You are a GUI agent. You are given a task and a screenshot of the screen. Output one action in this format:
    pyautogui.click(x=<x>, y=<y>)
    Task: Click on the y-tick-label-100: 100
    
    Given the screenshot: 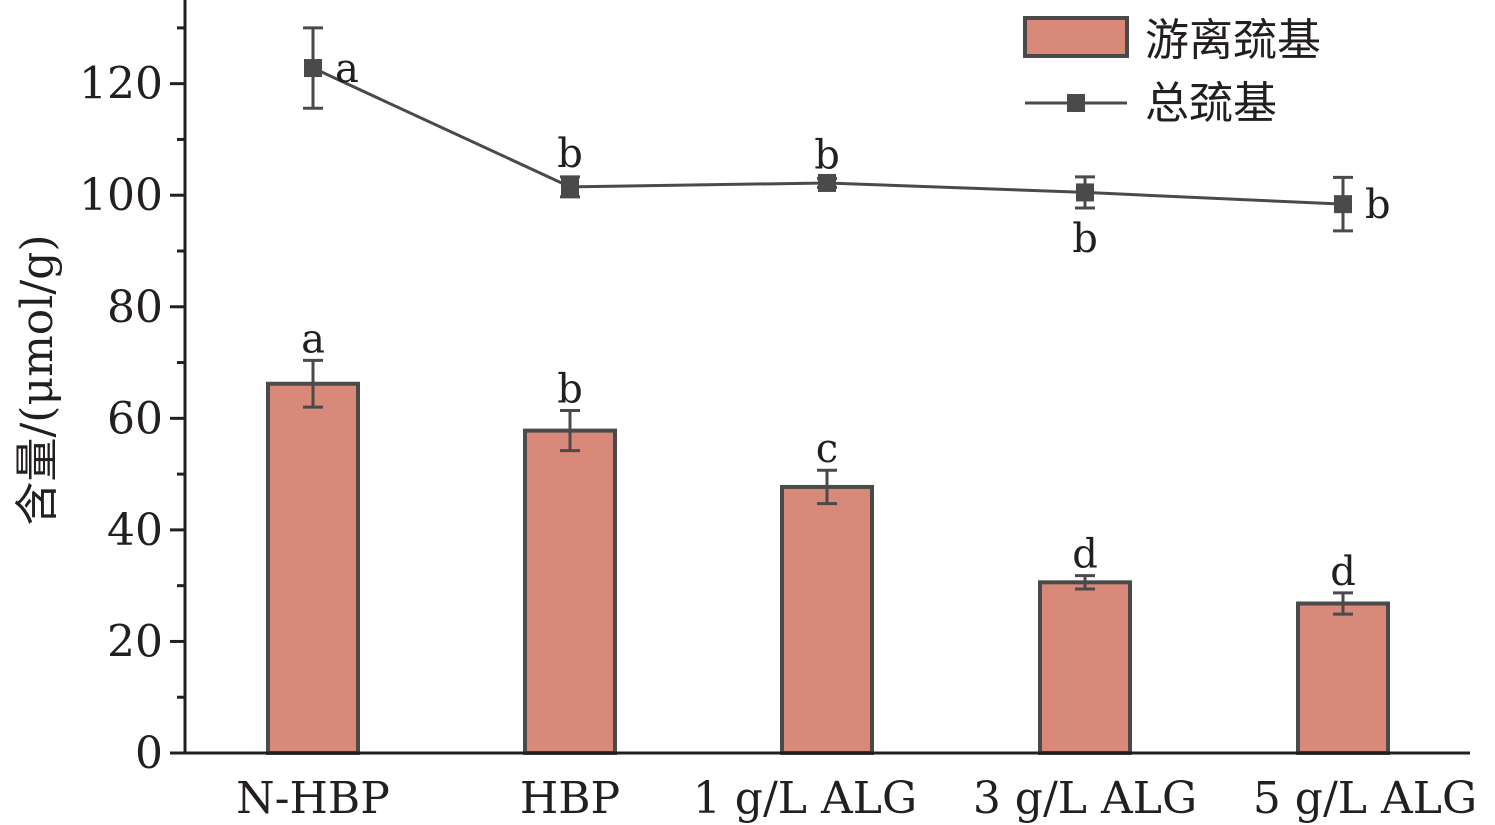 What is the action you would take?
    pyautogui.click(x=121, y=195)
    